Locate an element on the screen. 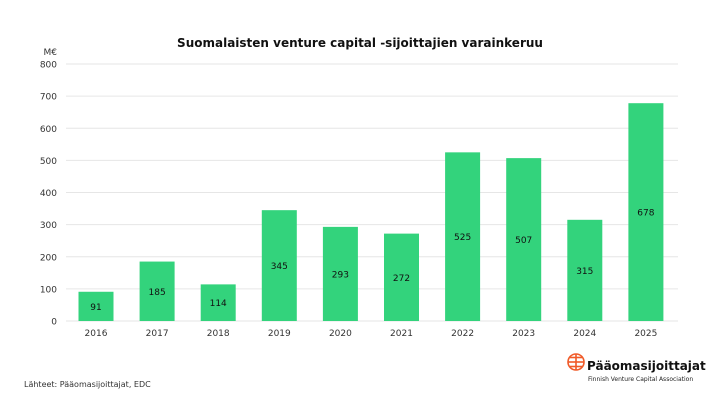 This screenshot has height=405, width=720. x-tick-label: 2024 is located at coordinates (584, 334).